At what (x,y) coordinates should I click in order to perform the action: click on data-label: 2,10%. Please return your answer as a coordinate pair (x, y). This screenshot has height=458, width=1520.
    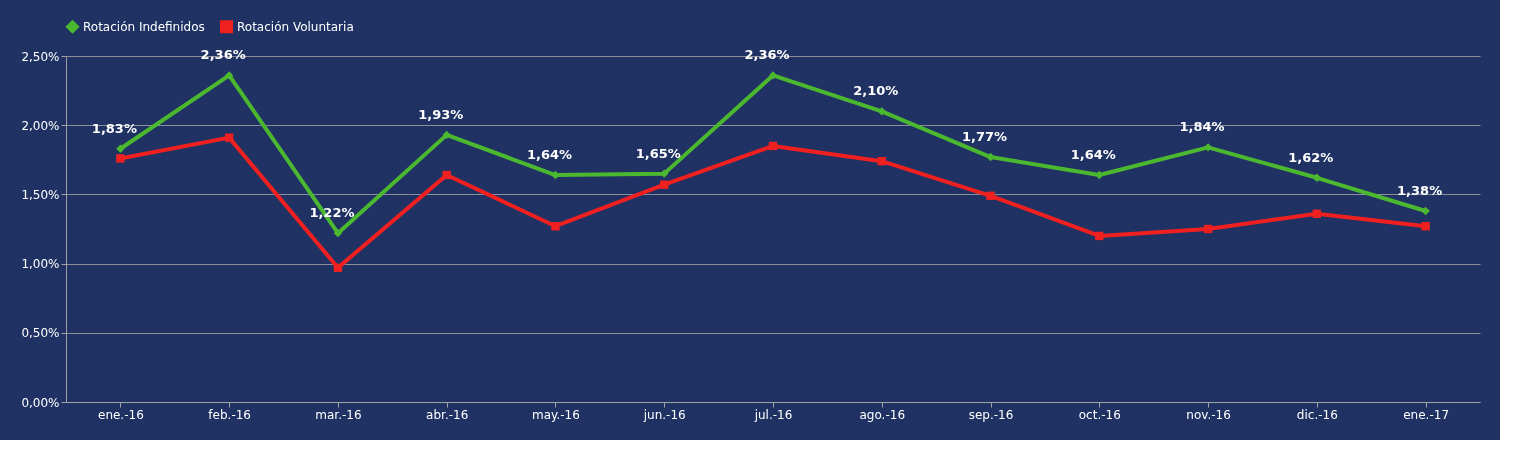
    Looking at the image, I should click on (876, 91).